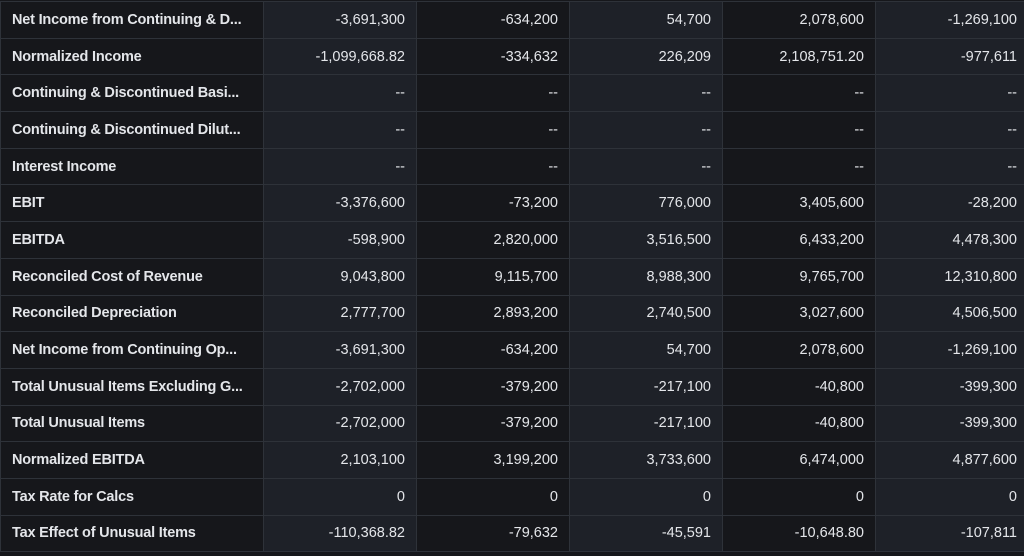 The width and height of the screenshot is (1024, 556). I want to click on value-cell: -334,632, so click(493, 56).